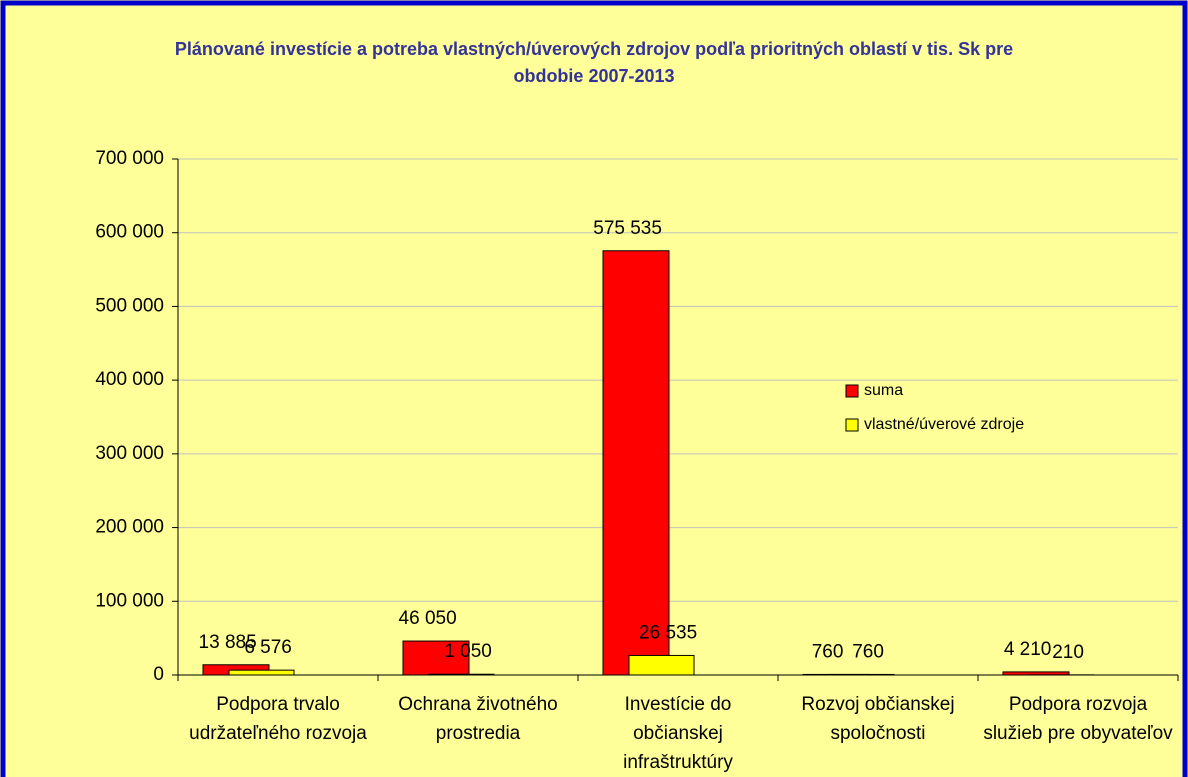 Image resolution: width=1188 pixels, height=777 pixels. I want to click on data-label: 4 210, so click(1028, 649).